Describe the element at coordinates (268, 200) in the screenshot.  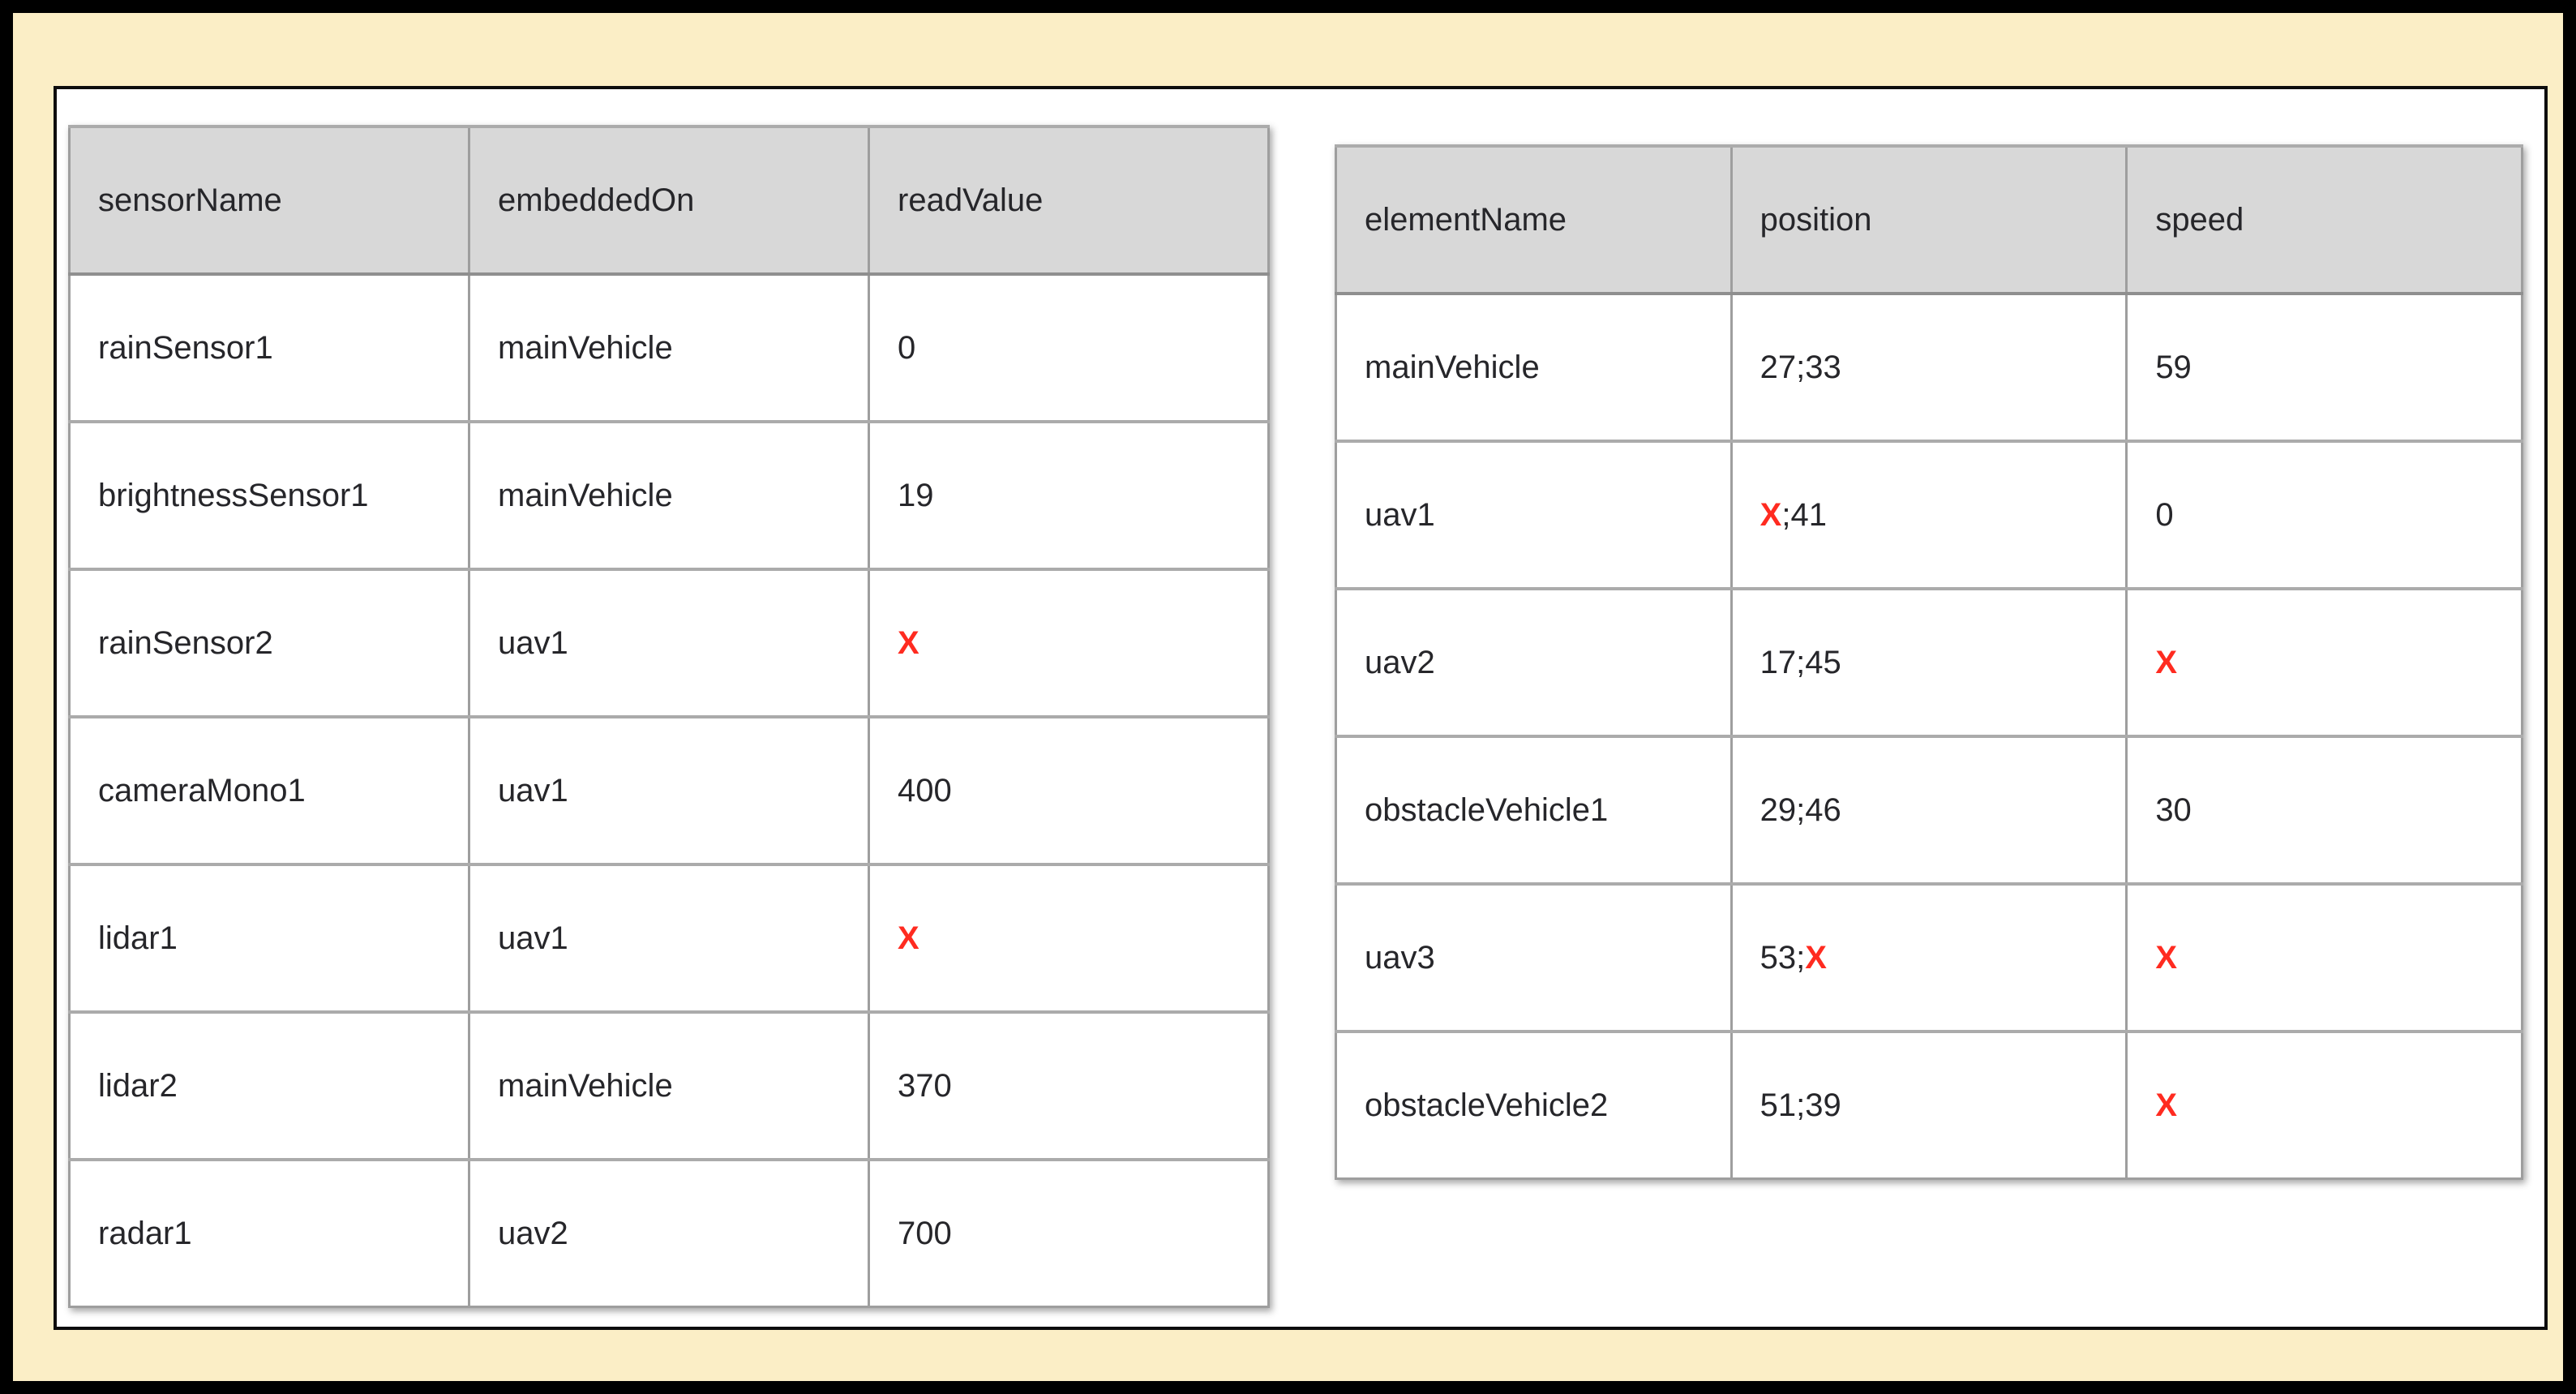
I see `column-header-sensorName: sensorName` at that location.